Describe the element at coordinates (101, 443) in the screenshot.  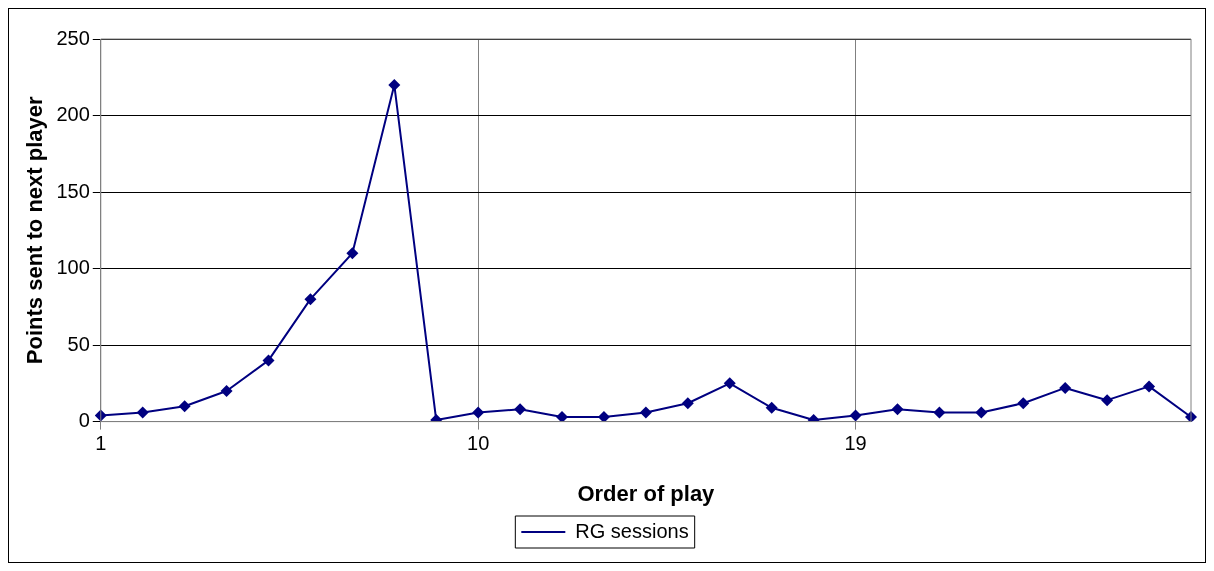
I see `x-tick-label: 1` at that location.